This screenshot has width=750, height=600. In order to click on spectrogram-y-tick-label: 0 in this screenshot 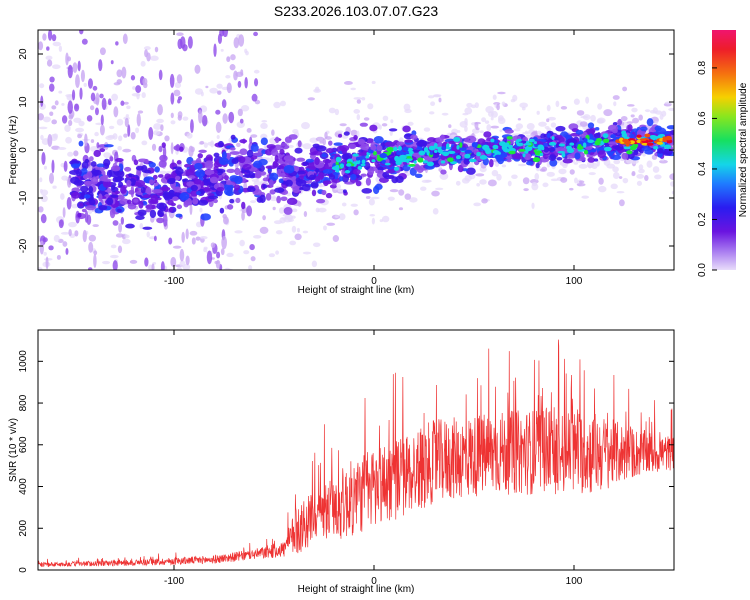, I will do `click(23, 150)`.